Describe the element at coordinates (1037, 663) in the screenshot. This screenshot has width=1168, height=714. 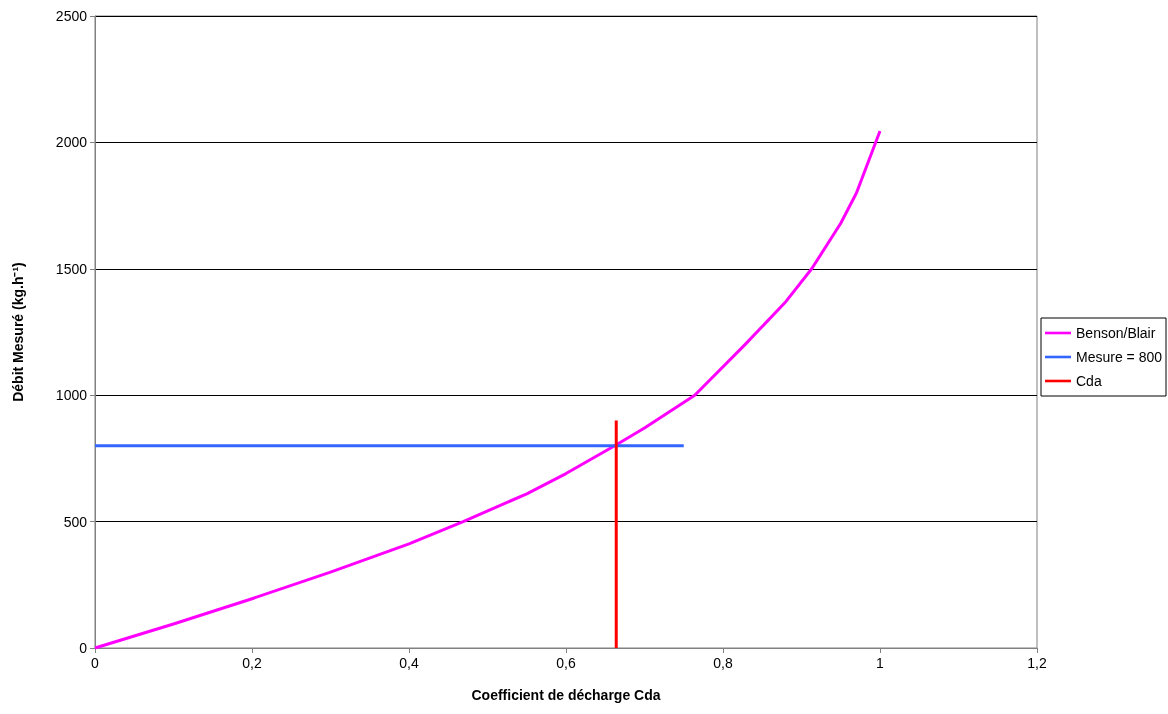
I see `x-tick-label: 1,2` at that location.